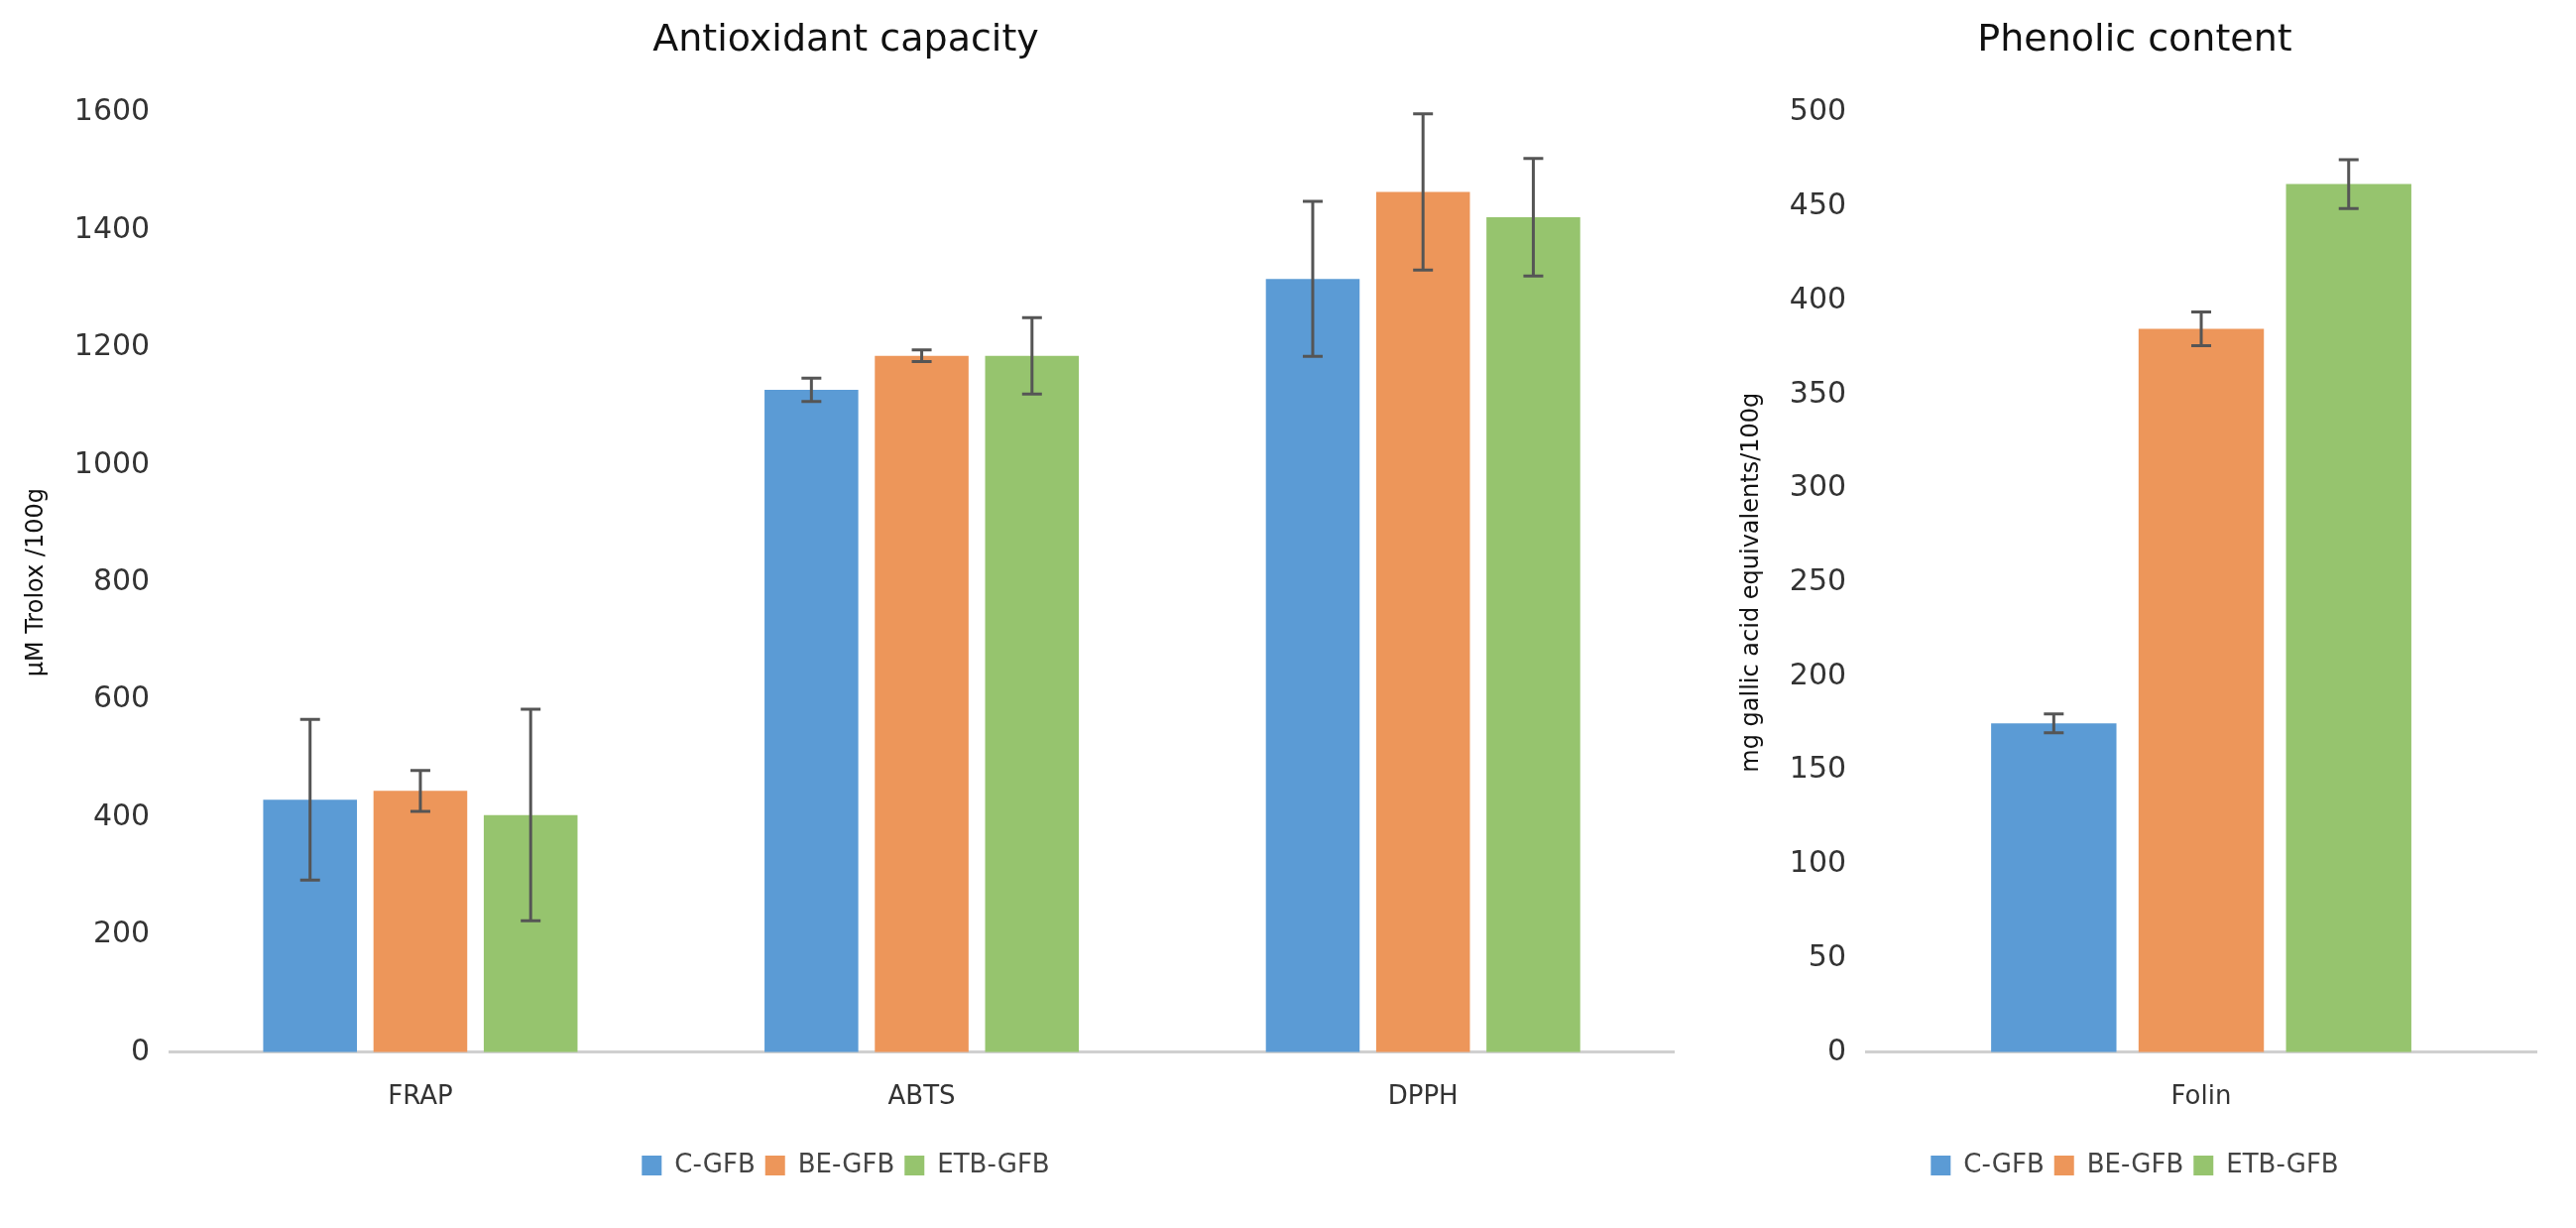 Image resolution: width=2576 pixels, height=1228 pixels. I want to click on y-tick-label: 1200, so click(112, 345).